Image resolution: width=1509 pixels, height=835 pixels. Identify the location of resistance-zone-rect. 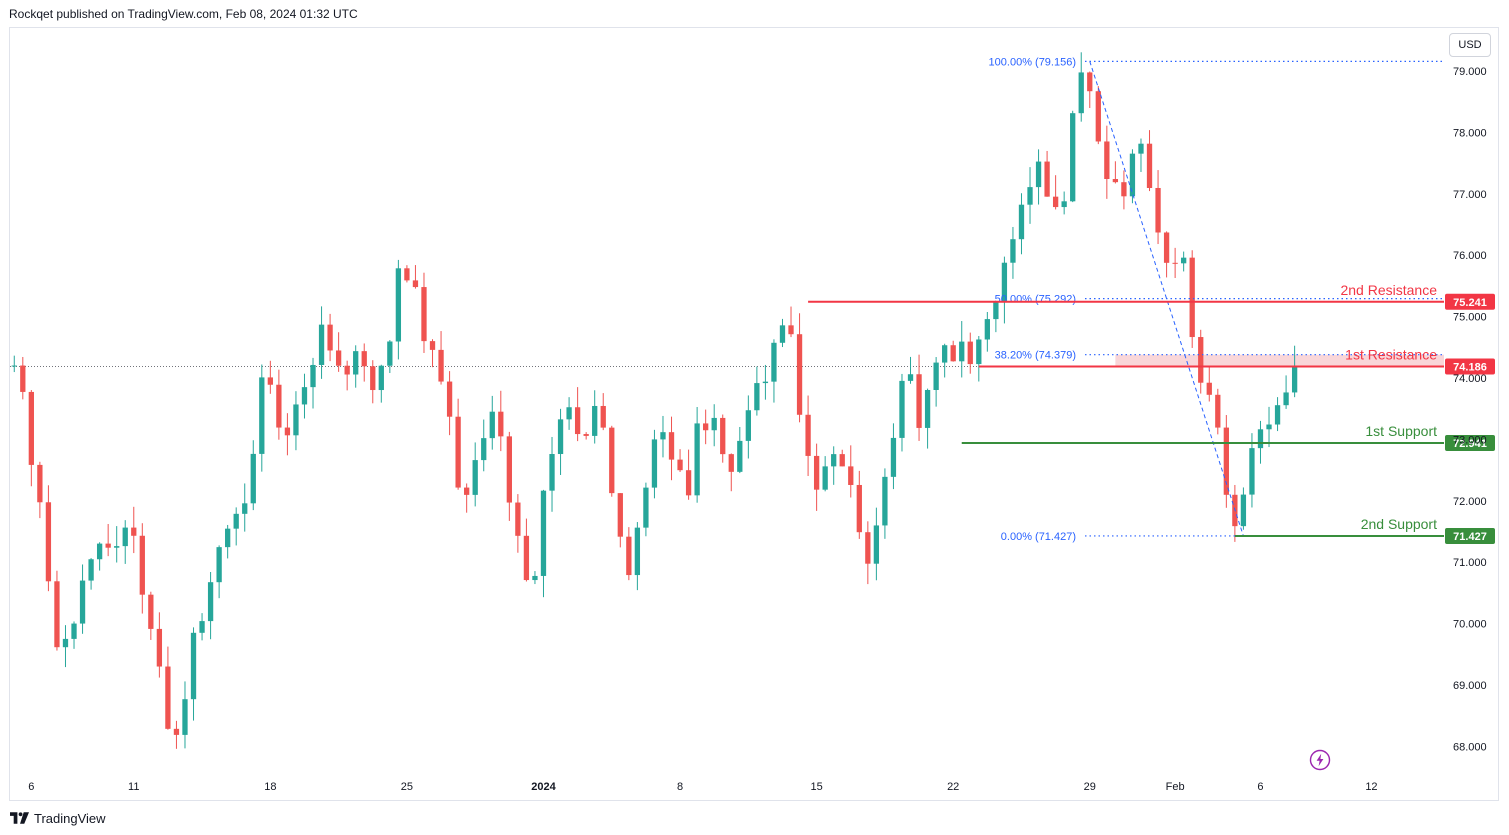
(1279, 360).